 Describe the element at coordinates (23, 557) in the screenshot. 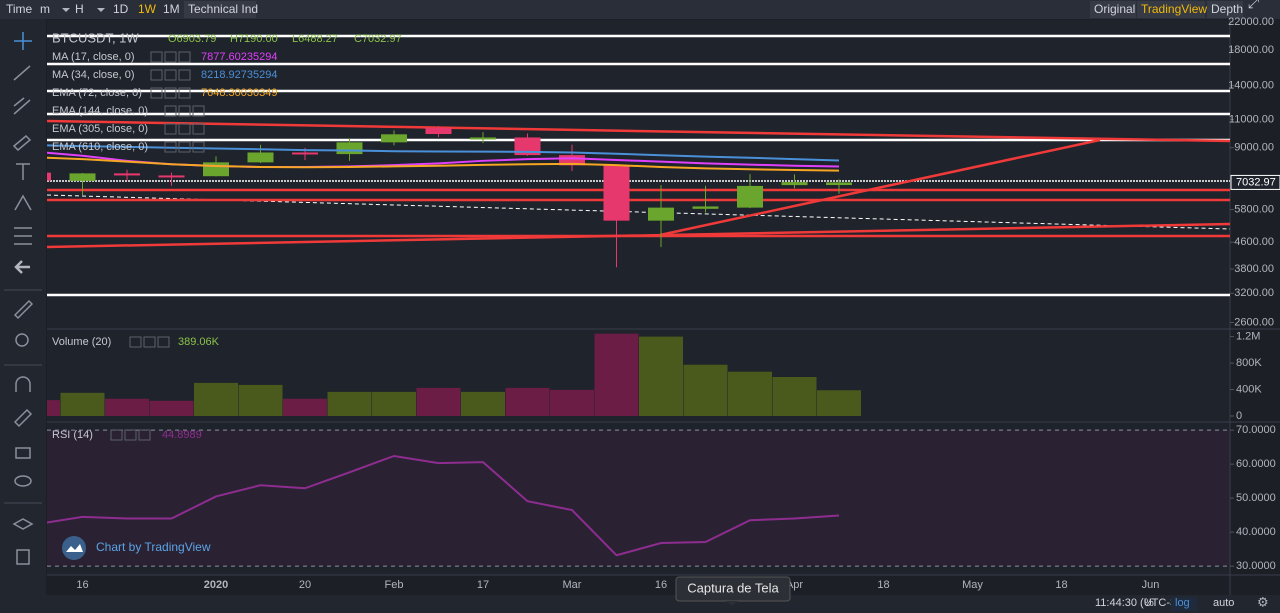

I see `delete-tool` at that location.